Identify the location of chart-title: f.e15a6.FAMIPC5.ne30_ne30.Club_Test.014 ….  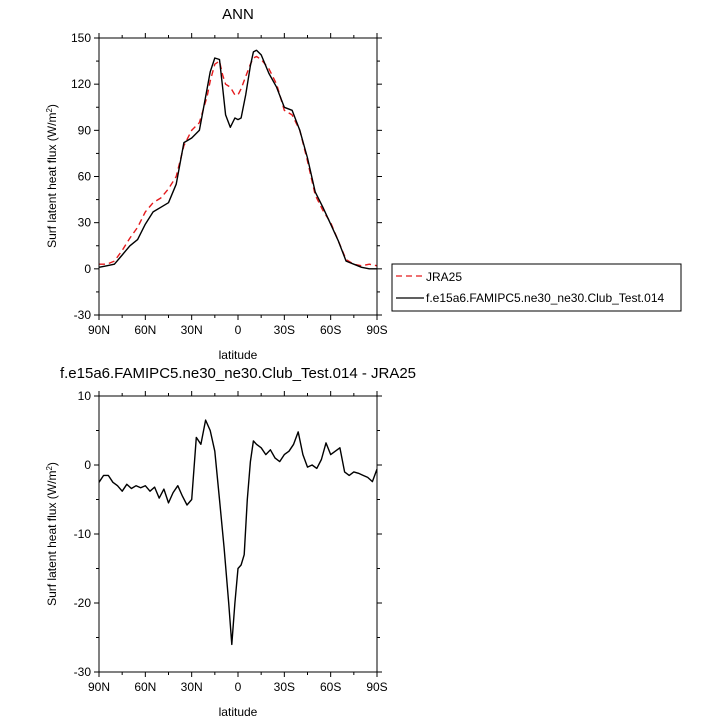
(238, 373).